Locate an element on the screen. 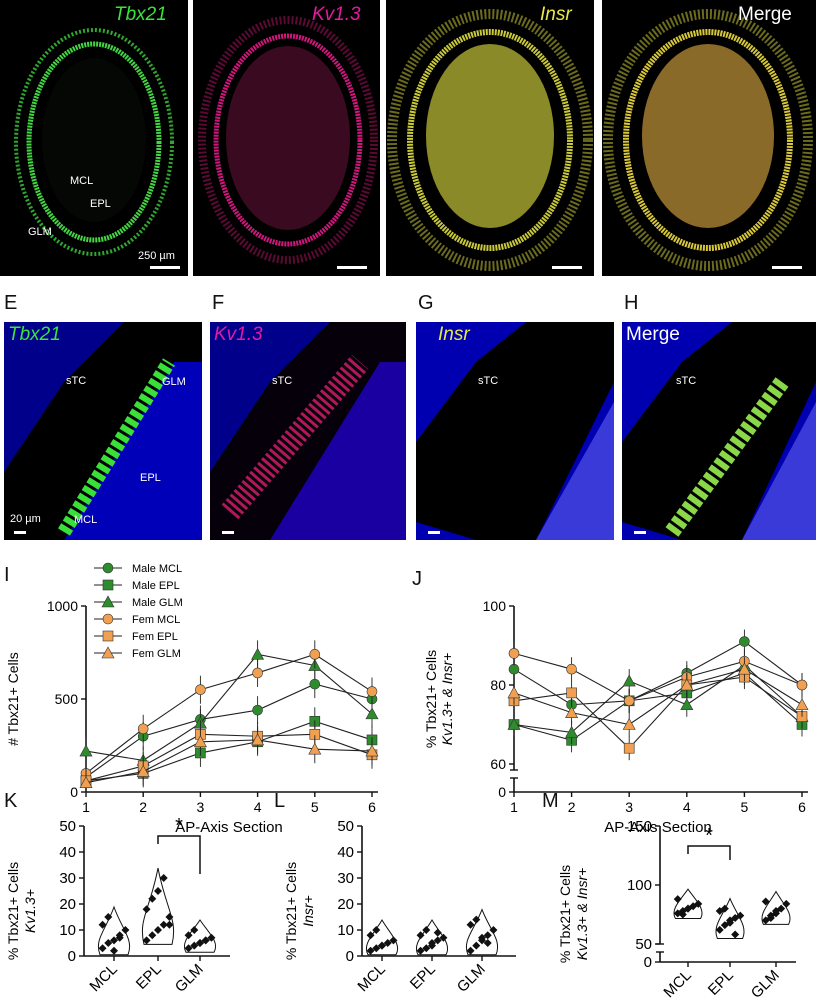 Image resolution: width=816 pixels, height=1006 pixels. panel-letter-i: I is located at coordinates (7, 575).